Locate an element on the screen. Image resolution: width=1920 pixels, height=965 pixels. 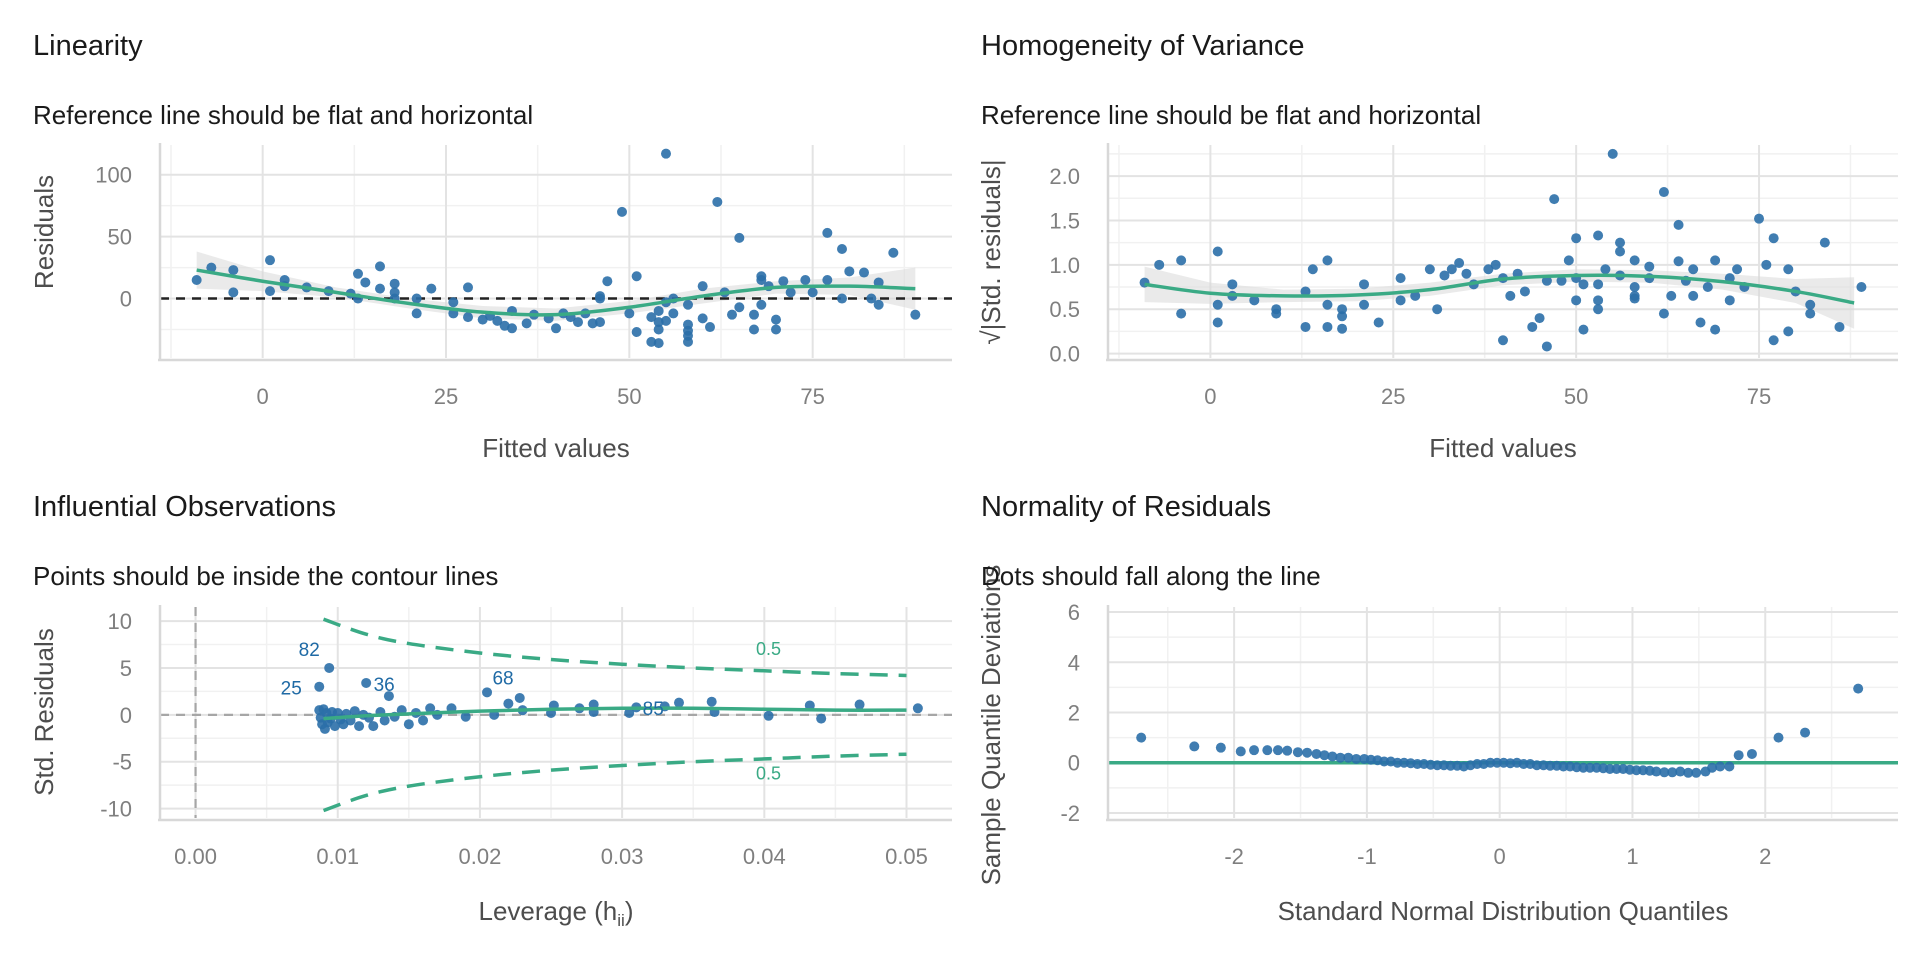
x-tick-label: 50 is located at coordinates (1576, 396).